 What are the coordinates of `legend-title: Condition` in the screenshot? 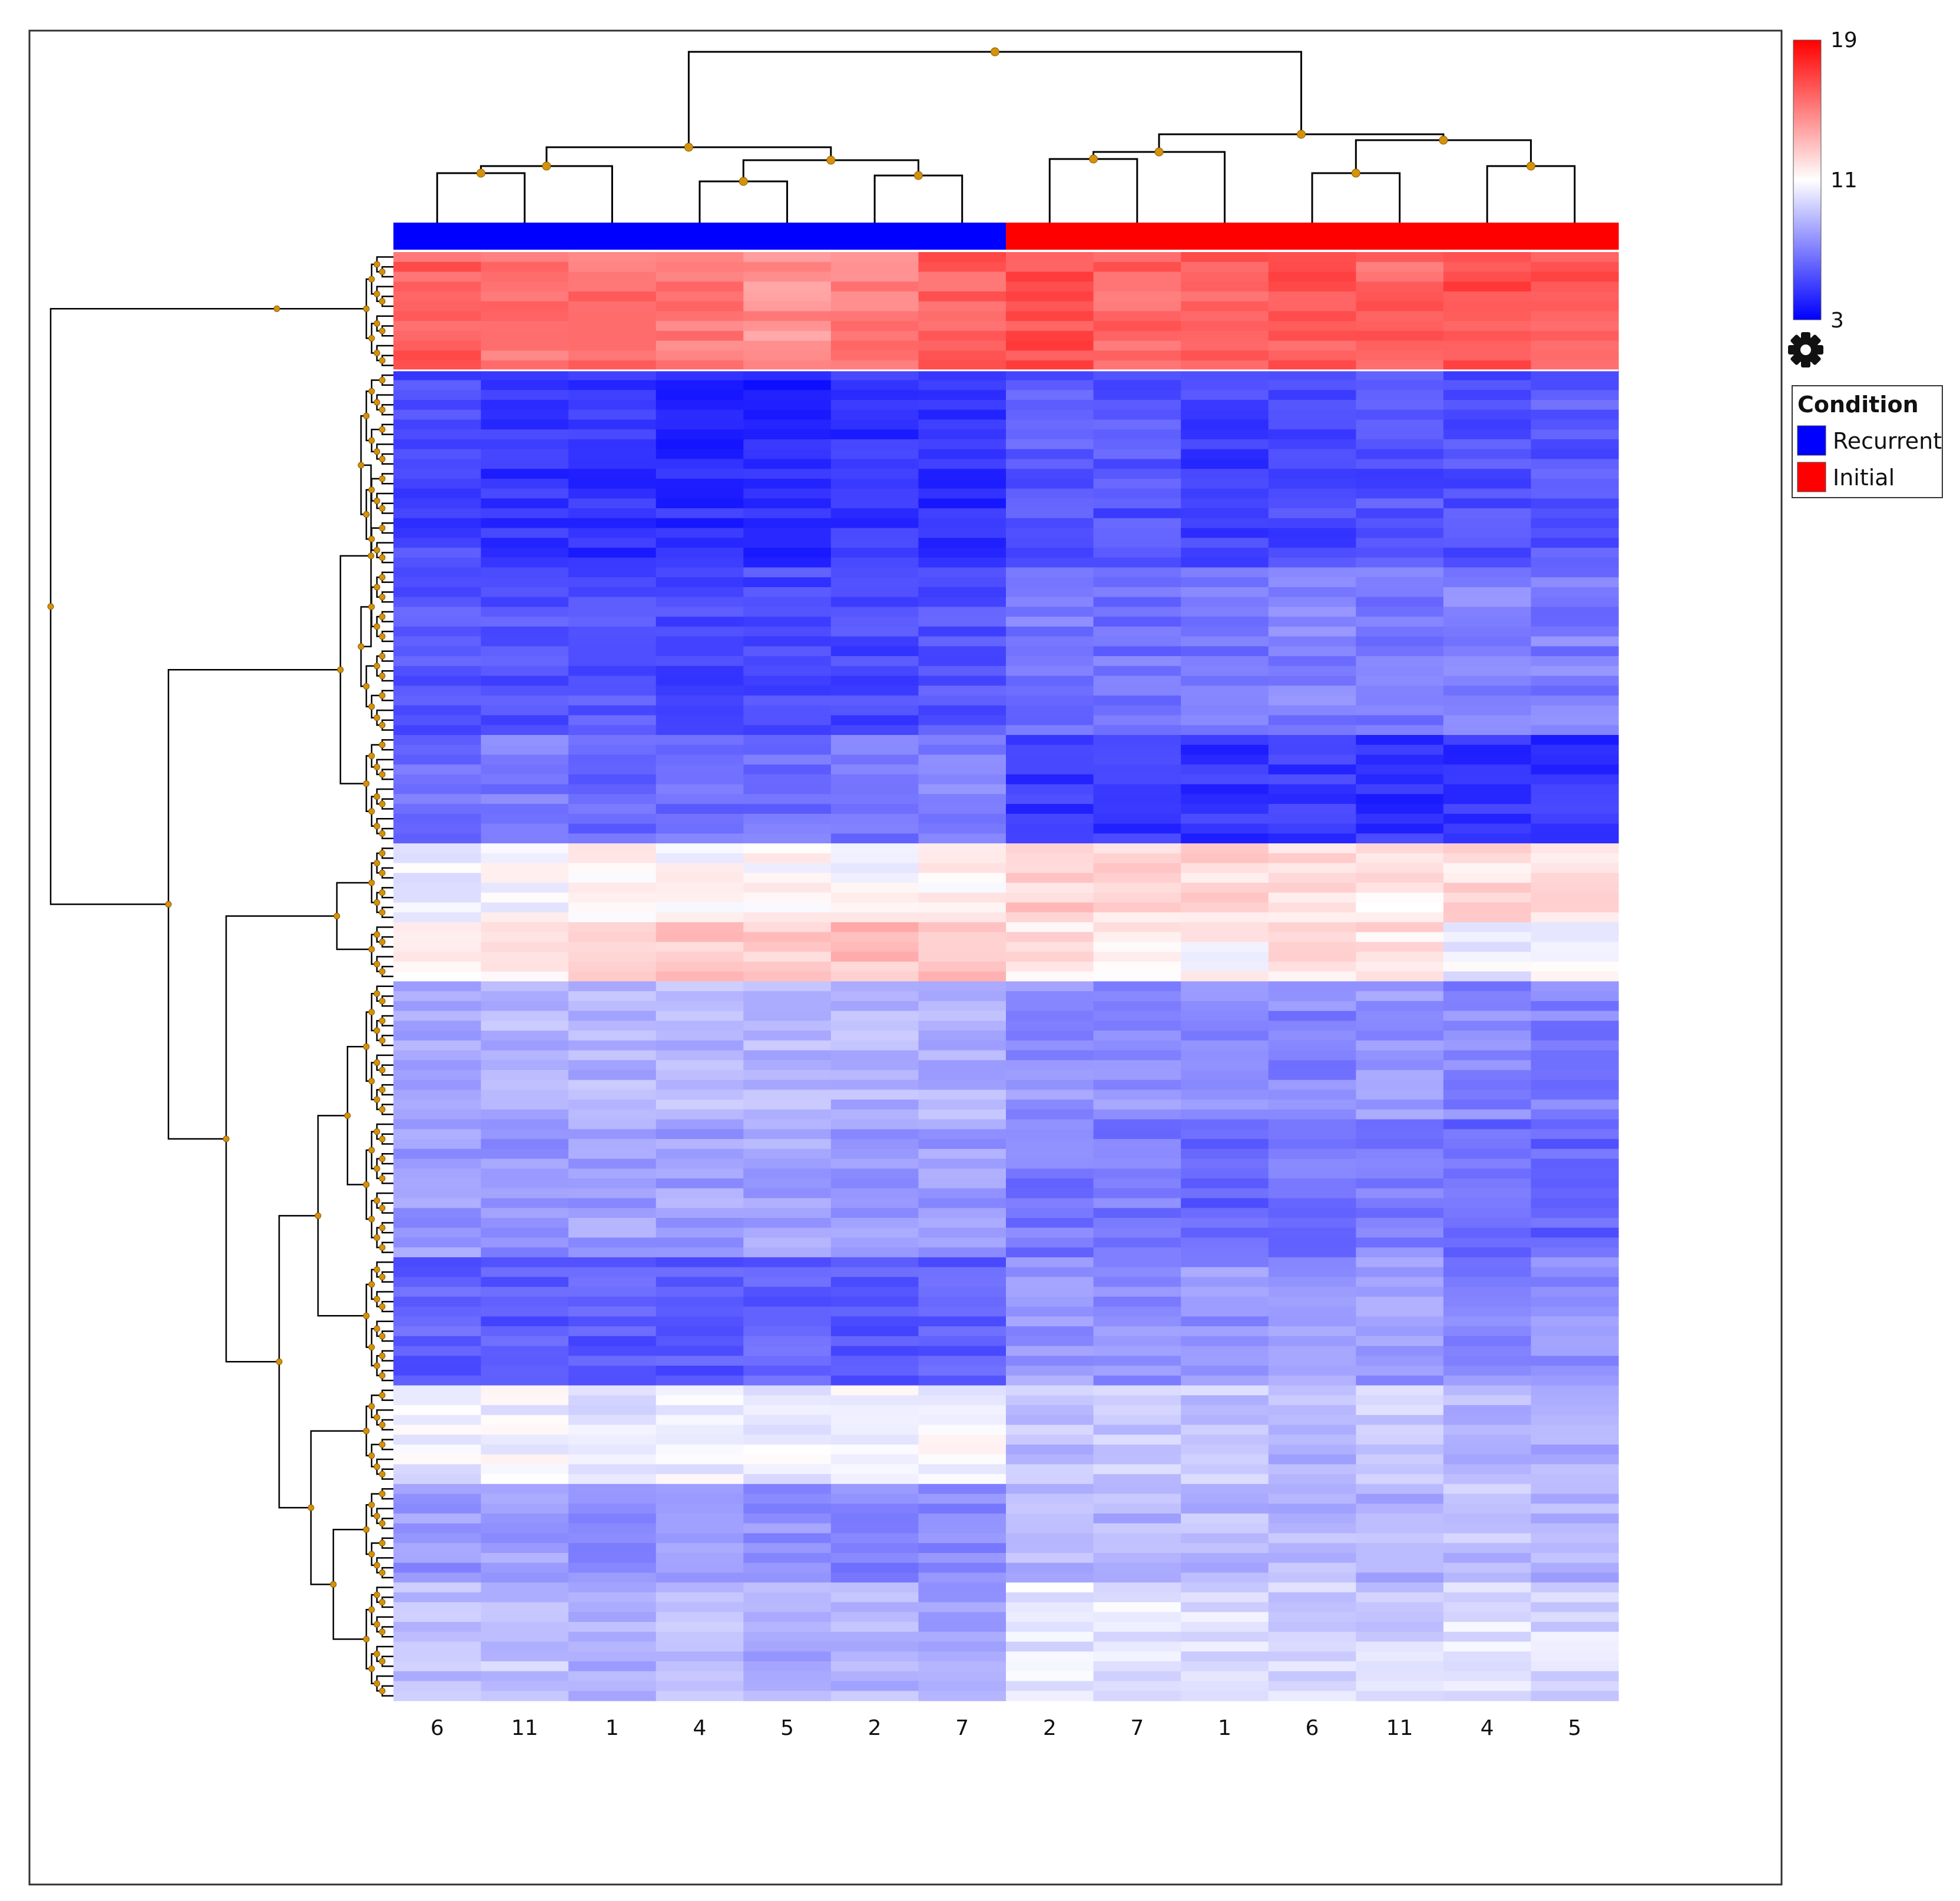 It's located at (1858, 405).